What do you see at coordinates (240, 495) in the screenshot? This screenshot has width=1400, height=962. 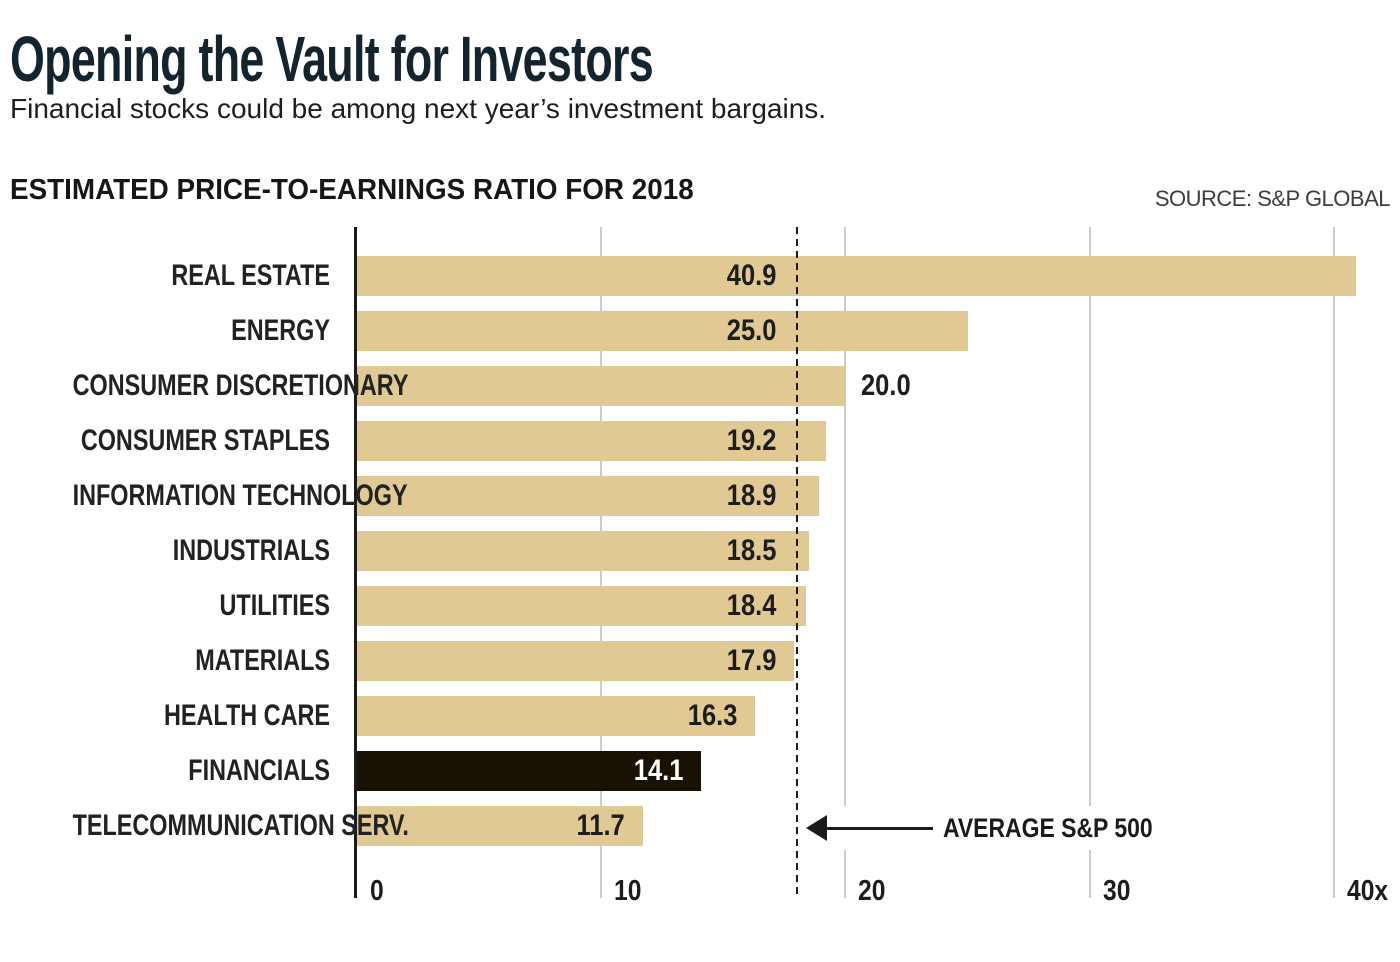 I see `category-label: INFORMATION TECHNOLOGY` at bounding box center [240, 495].